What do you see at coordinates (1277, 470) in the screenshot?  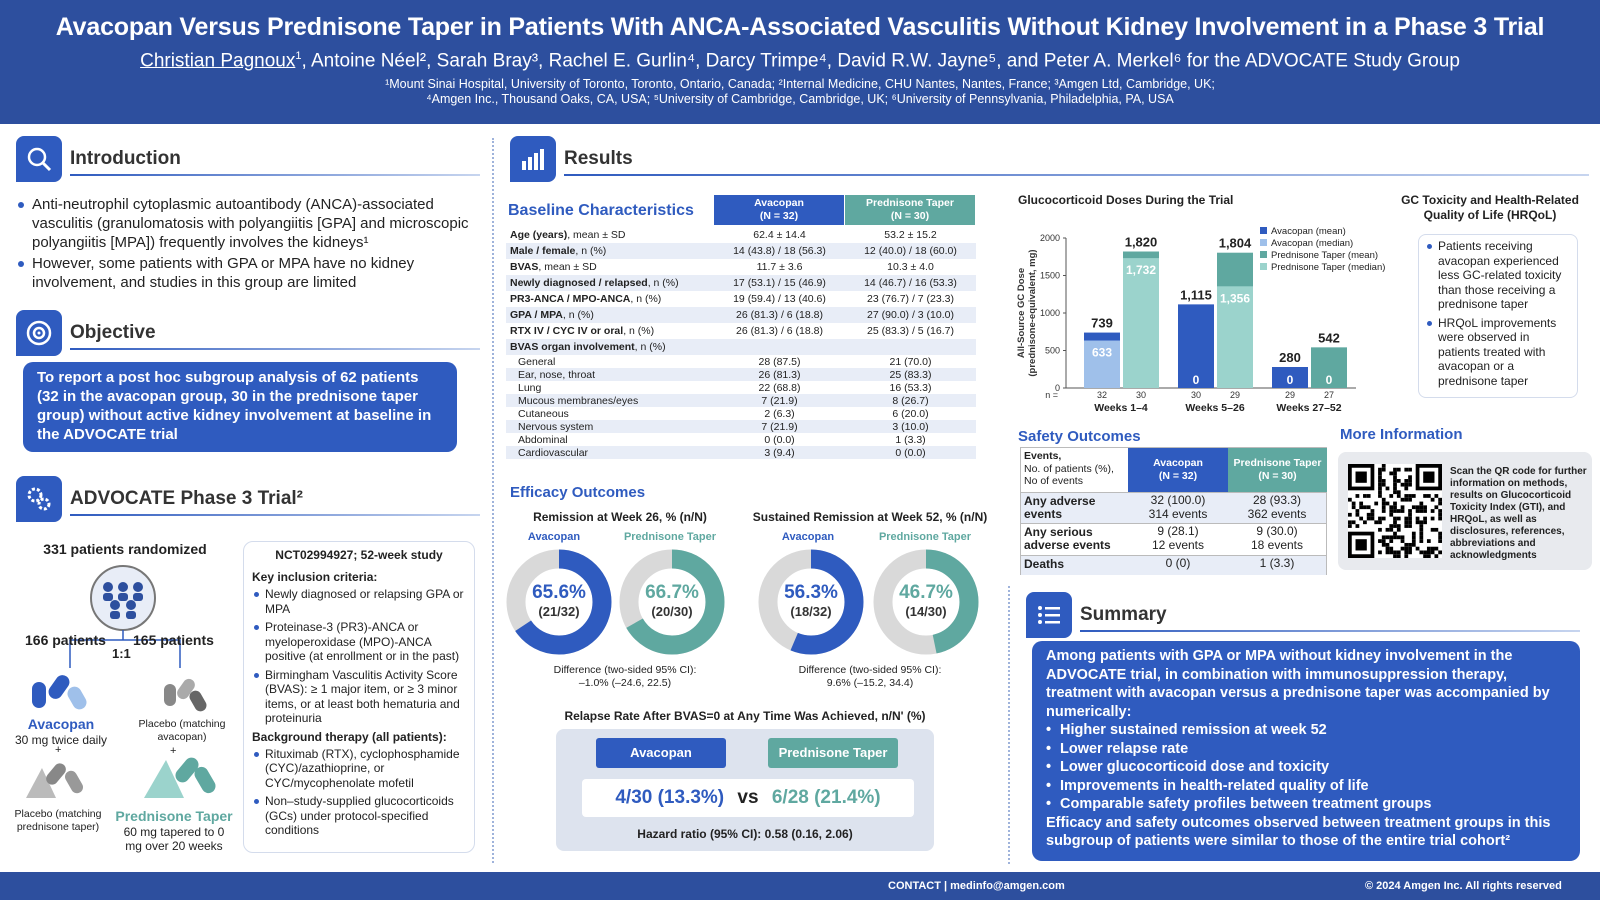 I see `safety-col-prednisone: Prednisone Taper (N = 30)` at bounding box center [1277, 470].